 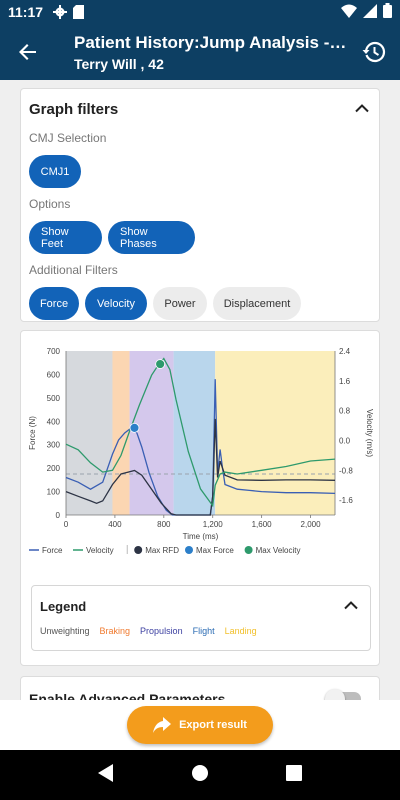 I want to click on wifi-icon, so click(x=349, y=12).